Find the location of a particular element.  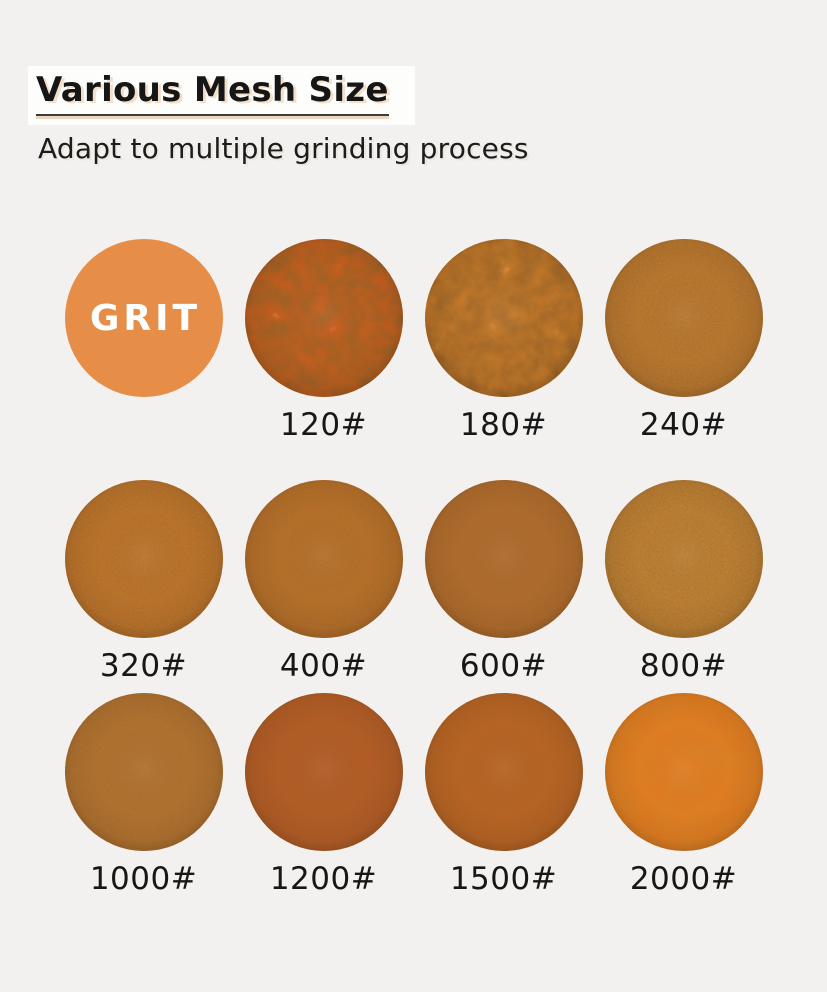

grit-badge-label: GRIT is located at coordinates (145, 318).